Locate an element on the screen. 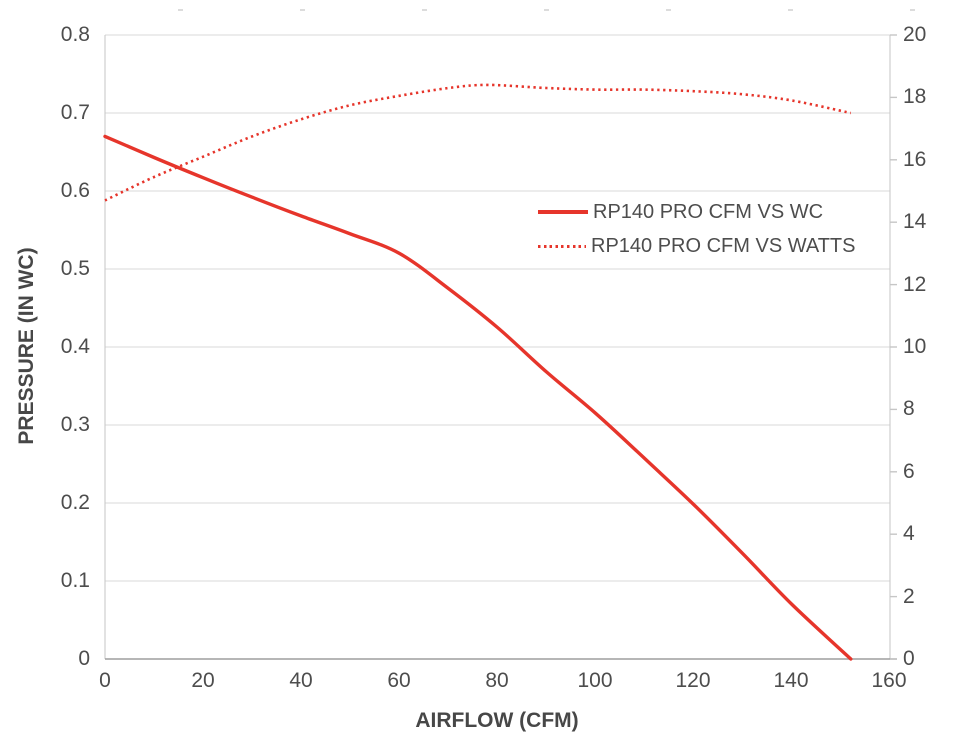 Image resolution: width=966 pixels, height=748 pixels. legend-label: RP140 PRO CFM VS WC is located at coordinates (708, 211).